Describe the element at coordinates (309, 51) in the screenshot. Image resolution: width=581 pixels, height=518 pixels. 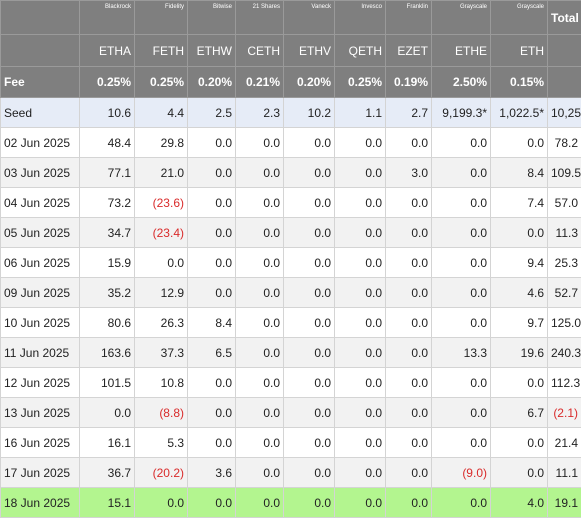
I see `ticker-header-cell: ETHV` at that location.